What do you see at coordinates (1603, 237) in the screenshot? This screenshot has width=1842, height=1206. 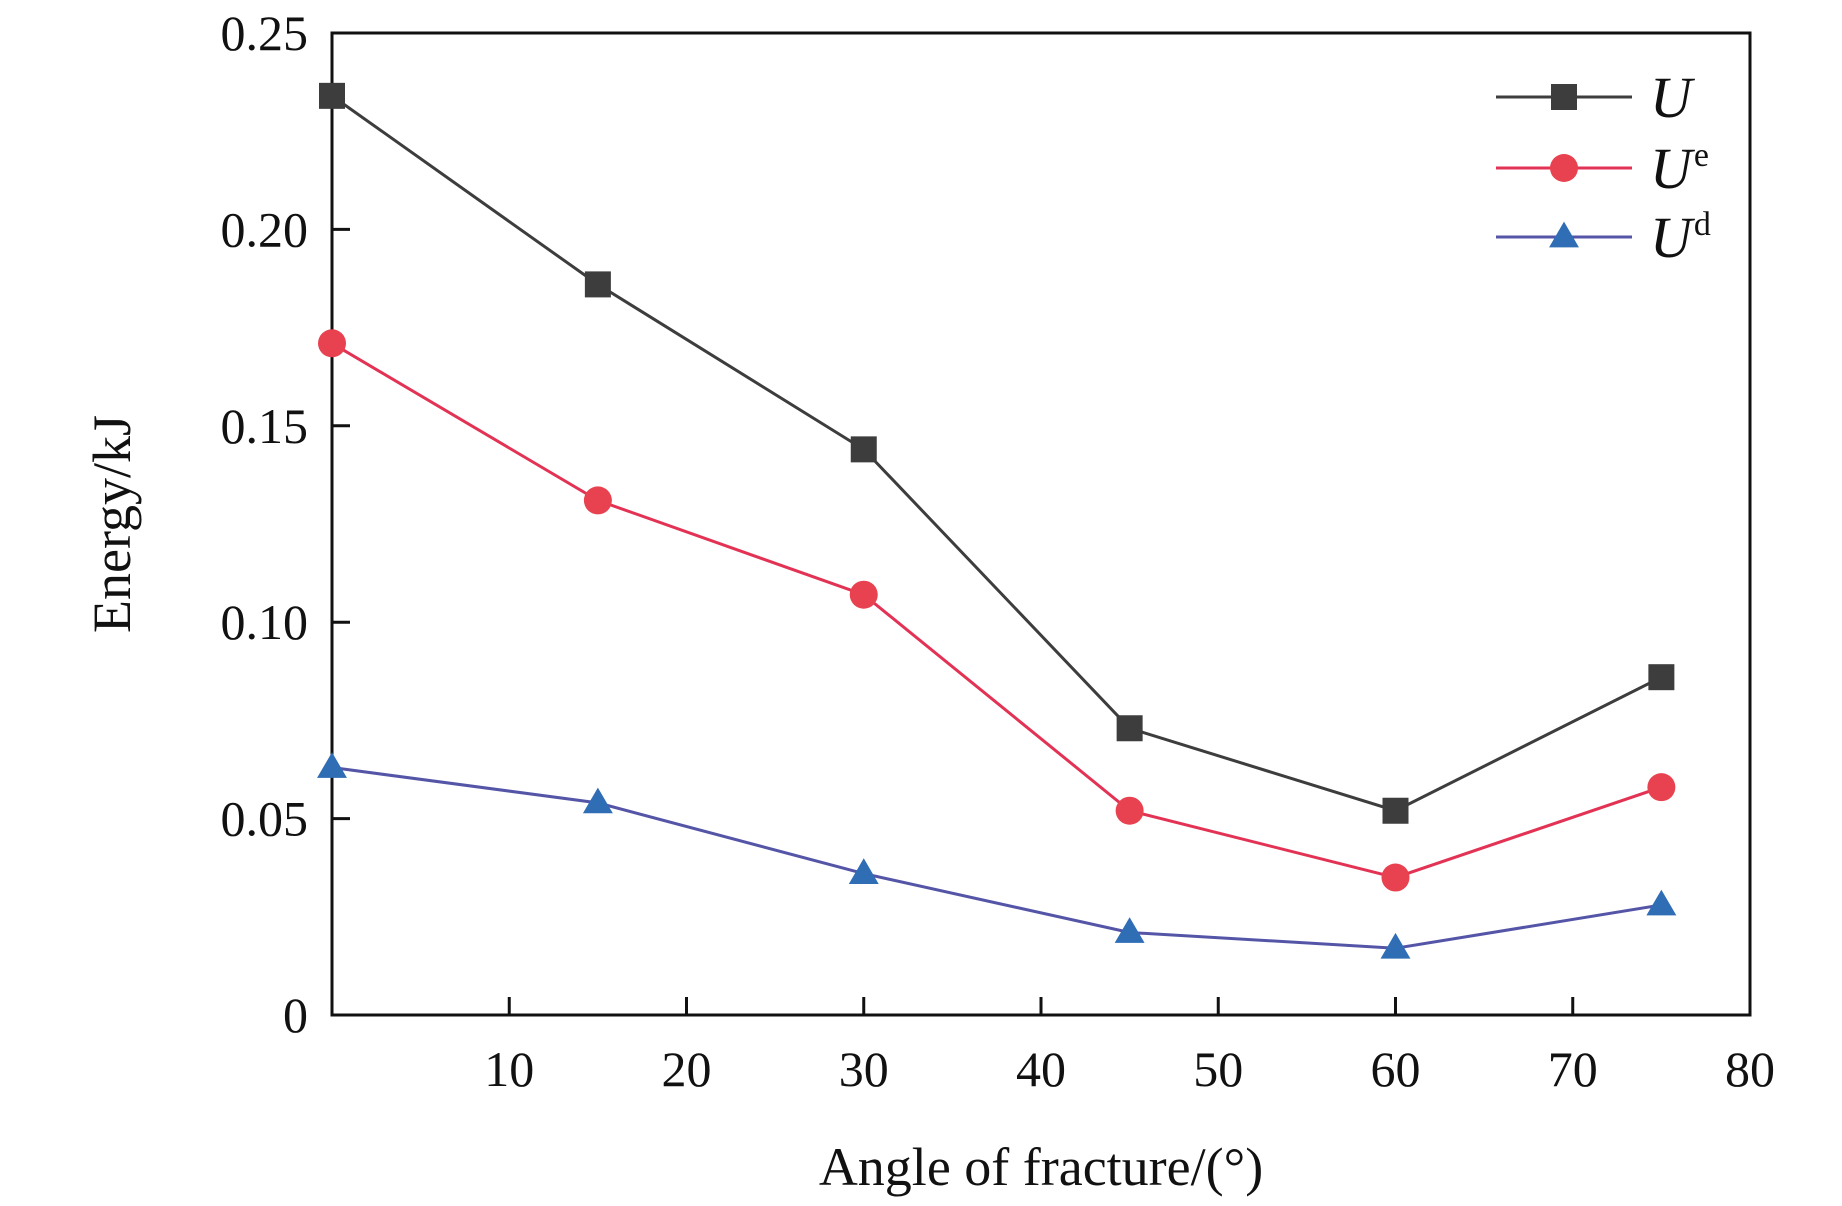 I see `legend-item-Ud: Ud` at bounding box center [1603, 237].